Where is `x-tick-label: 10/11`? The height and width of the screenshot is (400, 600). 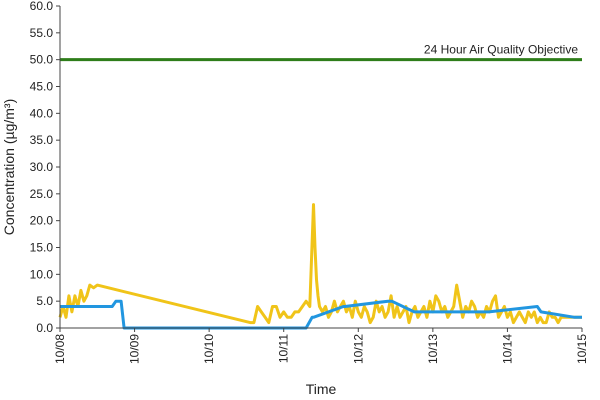 x-tick-label: 10/11 is located at coordinates (284, 348).